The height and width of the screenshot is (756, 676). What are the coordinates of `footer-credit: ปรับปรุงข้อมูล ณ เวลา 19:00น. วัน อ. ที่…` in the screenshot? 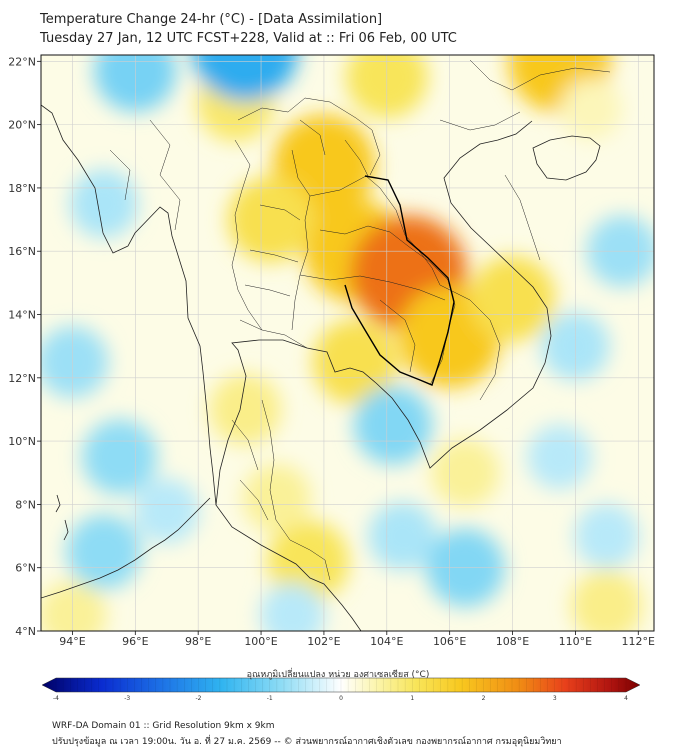 It's located at (307, 742).